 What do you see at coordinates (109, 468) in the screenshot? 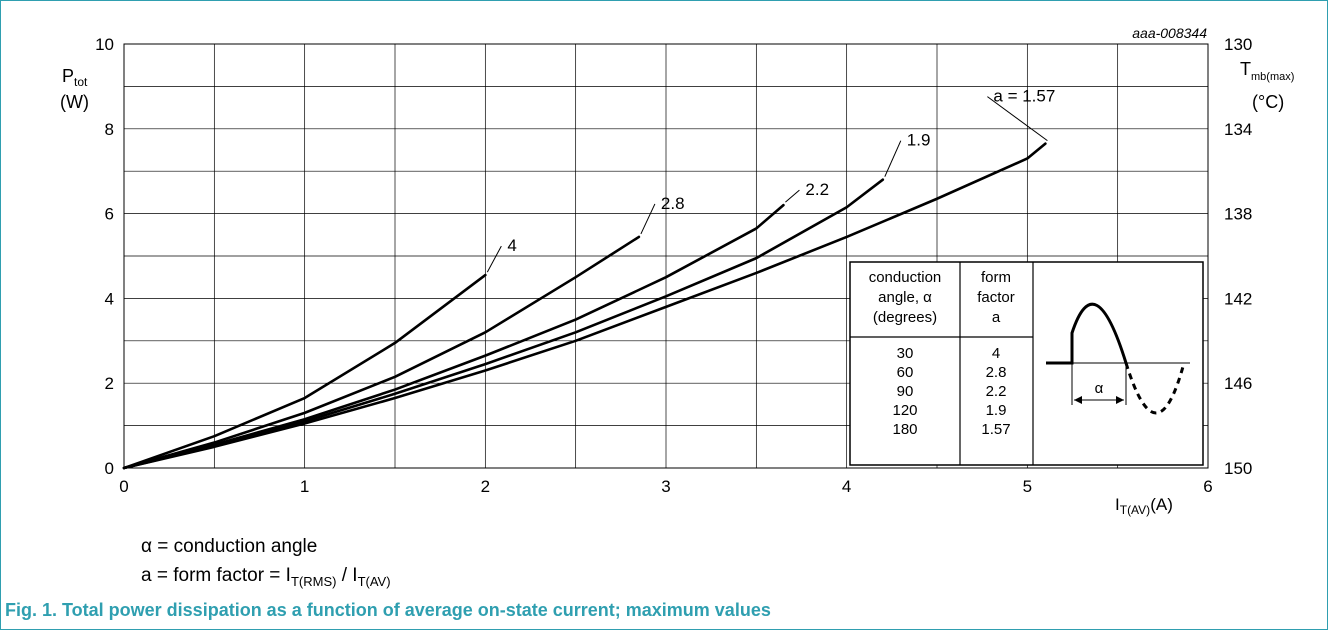
I see `y-tick-label: 0` at bounding box center [109, 468].